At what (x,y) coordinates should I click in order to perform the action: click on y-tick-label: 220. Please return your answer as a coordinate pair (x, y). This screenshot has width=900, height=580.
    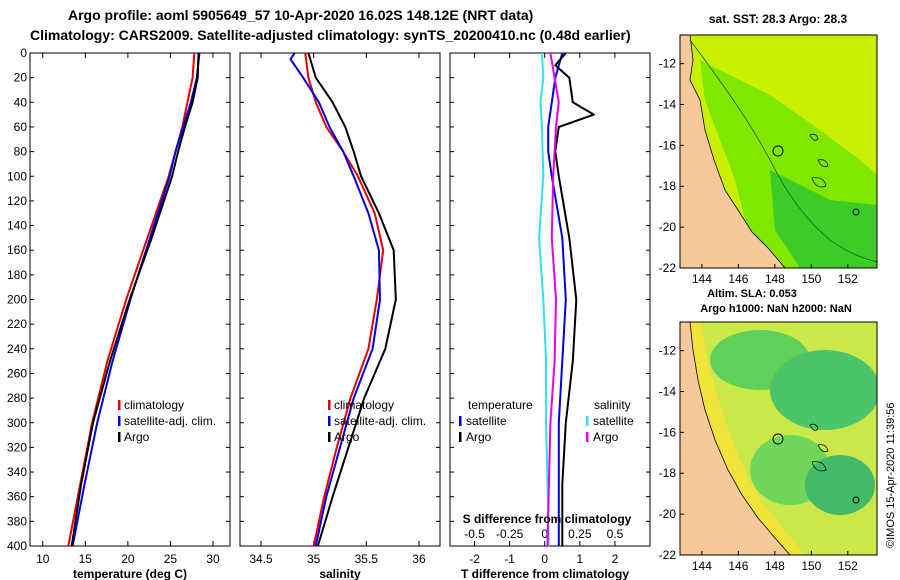
    Looking at the image, I should click on (17, 324).